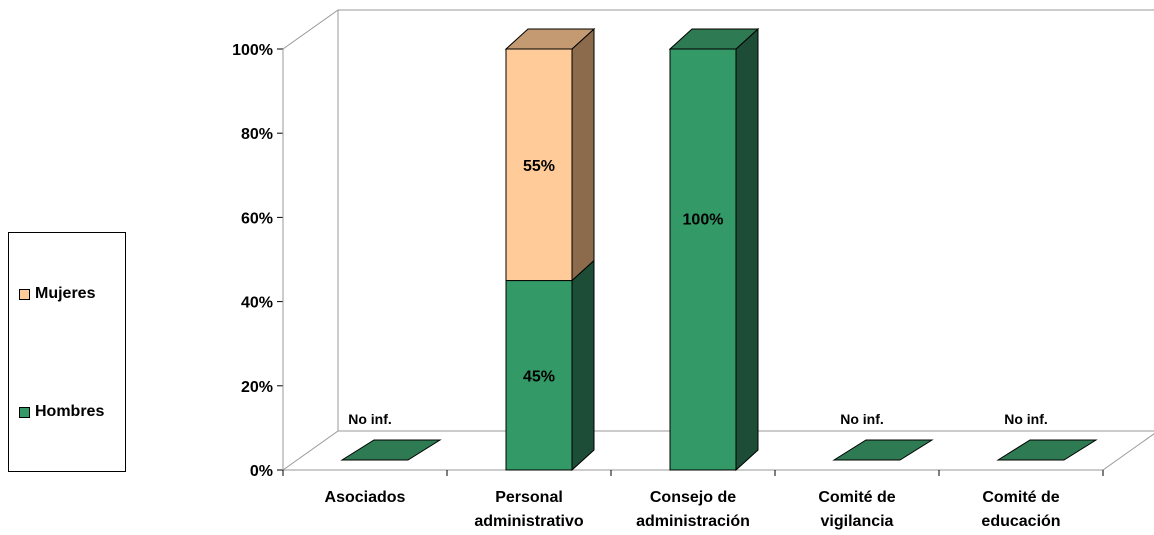  I want to click on legend-item-hombres: Hombres, so click(61, 412).